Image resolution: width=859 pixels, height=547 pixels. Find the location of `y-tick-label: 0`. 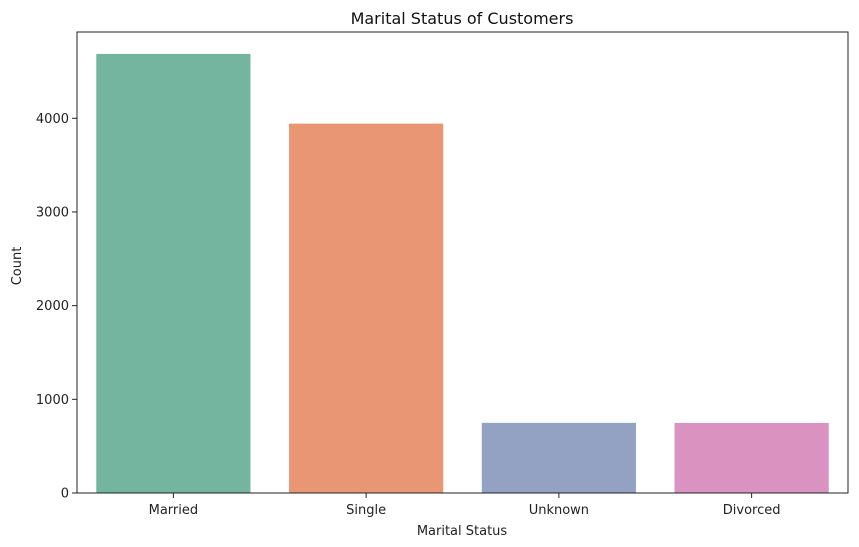

y-tick-label: 0 is located at coordinates (65, 494).